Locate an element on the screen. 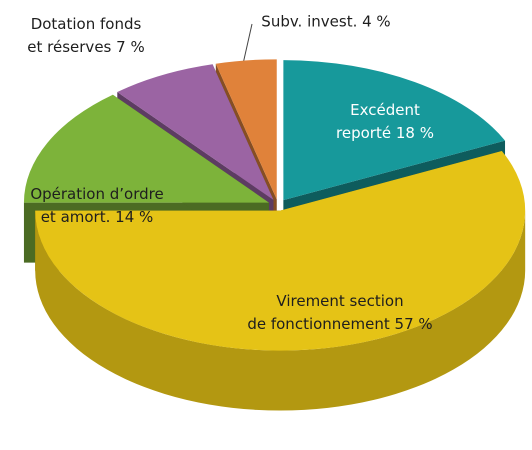  category: Dotation fonds et réserves is located at coordinates (84, 35).